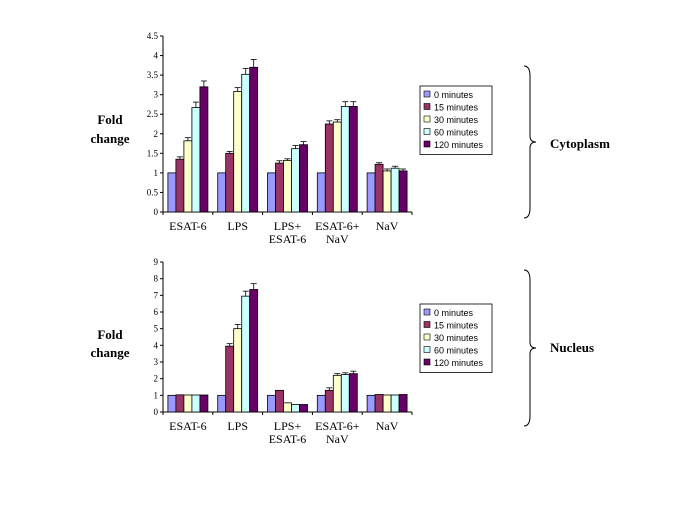 This screenshot has height=513, width=685. Describe the element at coordinates (153, 36) in the screenshot. I see `y-tick-label: 4.5` at that location.